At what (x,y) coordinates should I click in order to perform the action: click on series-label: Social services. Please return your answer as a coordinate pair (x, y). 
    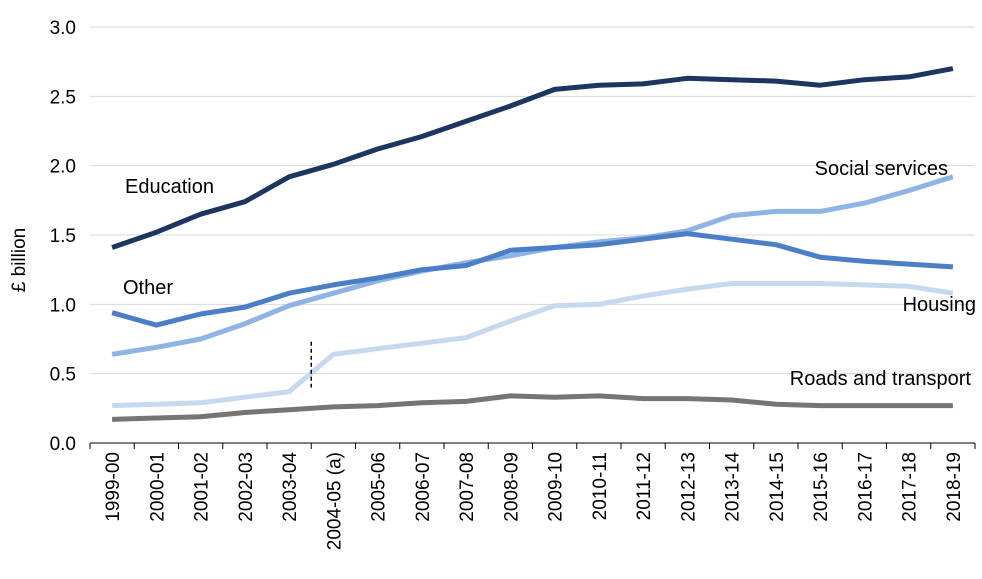
    Looking at the image, I should click on (881, 169).